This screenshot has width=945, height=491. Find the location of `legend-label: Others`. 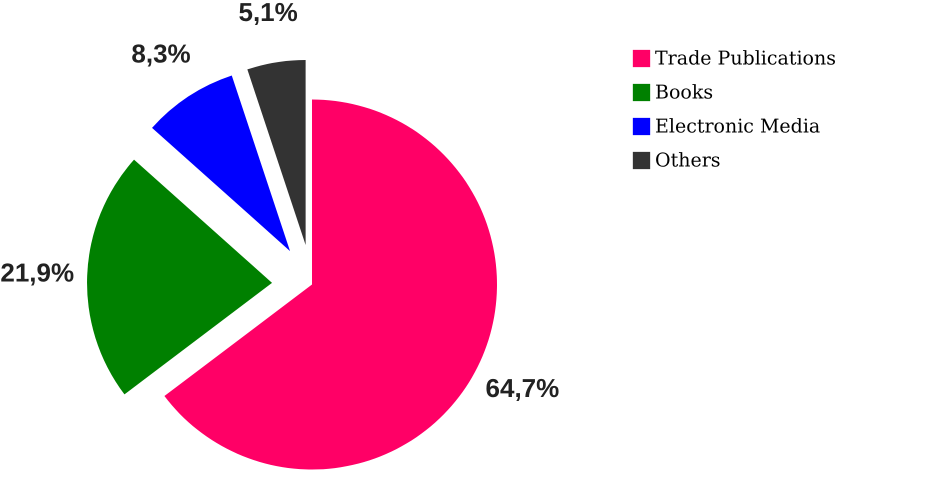

legend-label: Others is located at coordinates (688, 161).